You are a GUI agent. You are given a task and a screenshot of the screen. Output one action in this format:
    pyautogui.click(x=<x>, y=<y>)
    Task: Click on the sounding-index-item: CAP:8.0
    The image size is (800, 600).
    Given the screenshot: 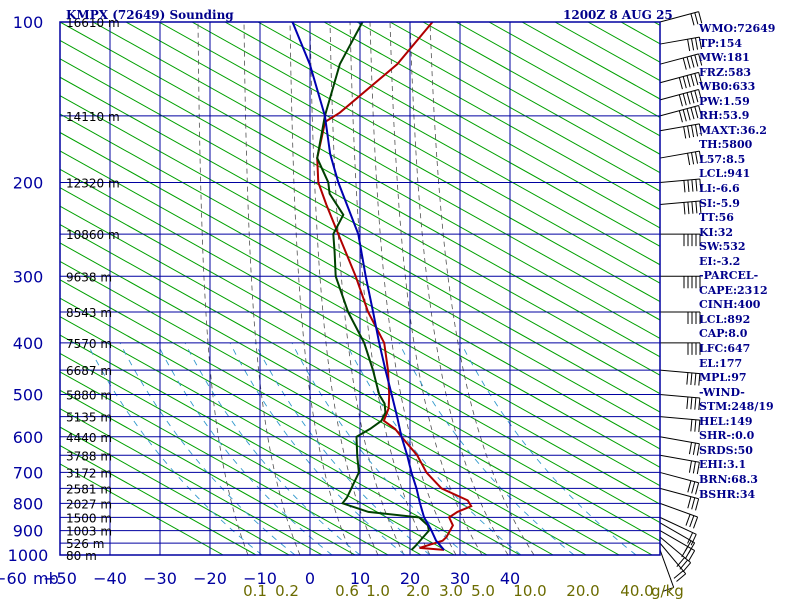 What is the action you would take?
    pyautogui.click(x=723, y=334)
    